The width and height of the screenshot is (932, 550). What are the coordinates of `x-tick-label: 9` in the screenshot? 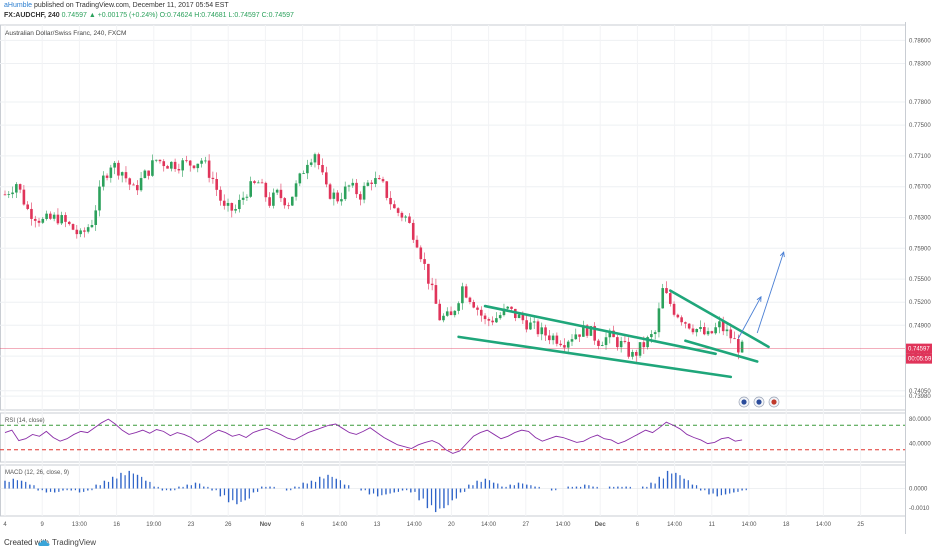 It's located at (43, 525).